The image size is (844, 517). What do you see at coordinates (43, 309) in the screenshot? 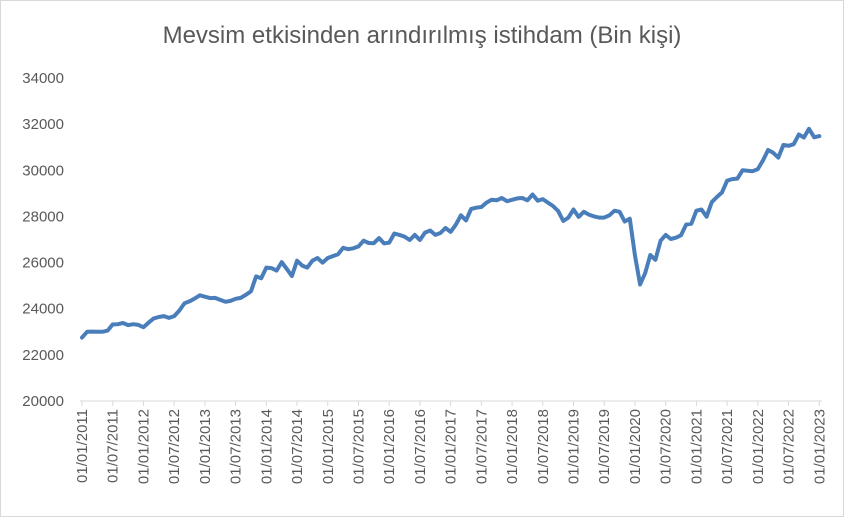
I see `y-tick-label: 24000` at bounding box center [43, 309].